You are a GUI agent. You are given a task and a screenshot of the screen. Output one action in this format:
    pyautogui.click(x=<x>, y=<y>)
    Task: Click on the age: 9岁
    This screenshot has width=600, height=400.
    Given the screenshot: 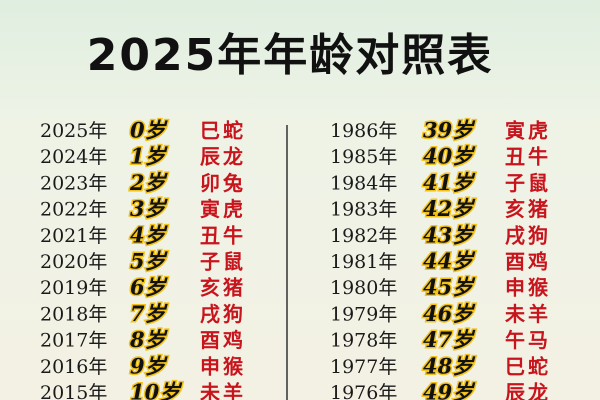 What is the action you would take?
    pyautogui.click(x=149, y=365)
    